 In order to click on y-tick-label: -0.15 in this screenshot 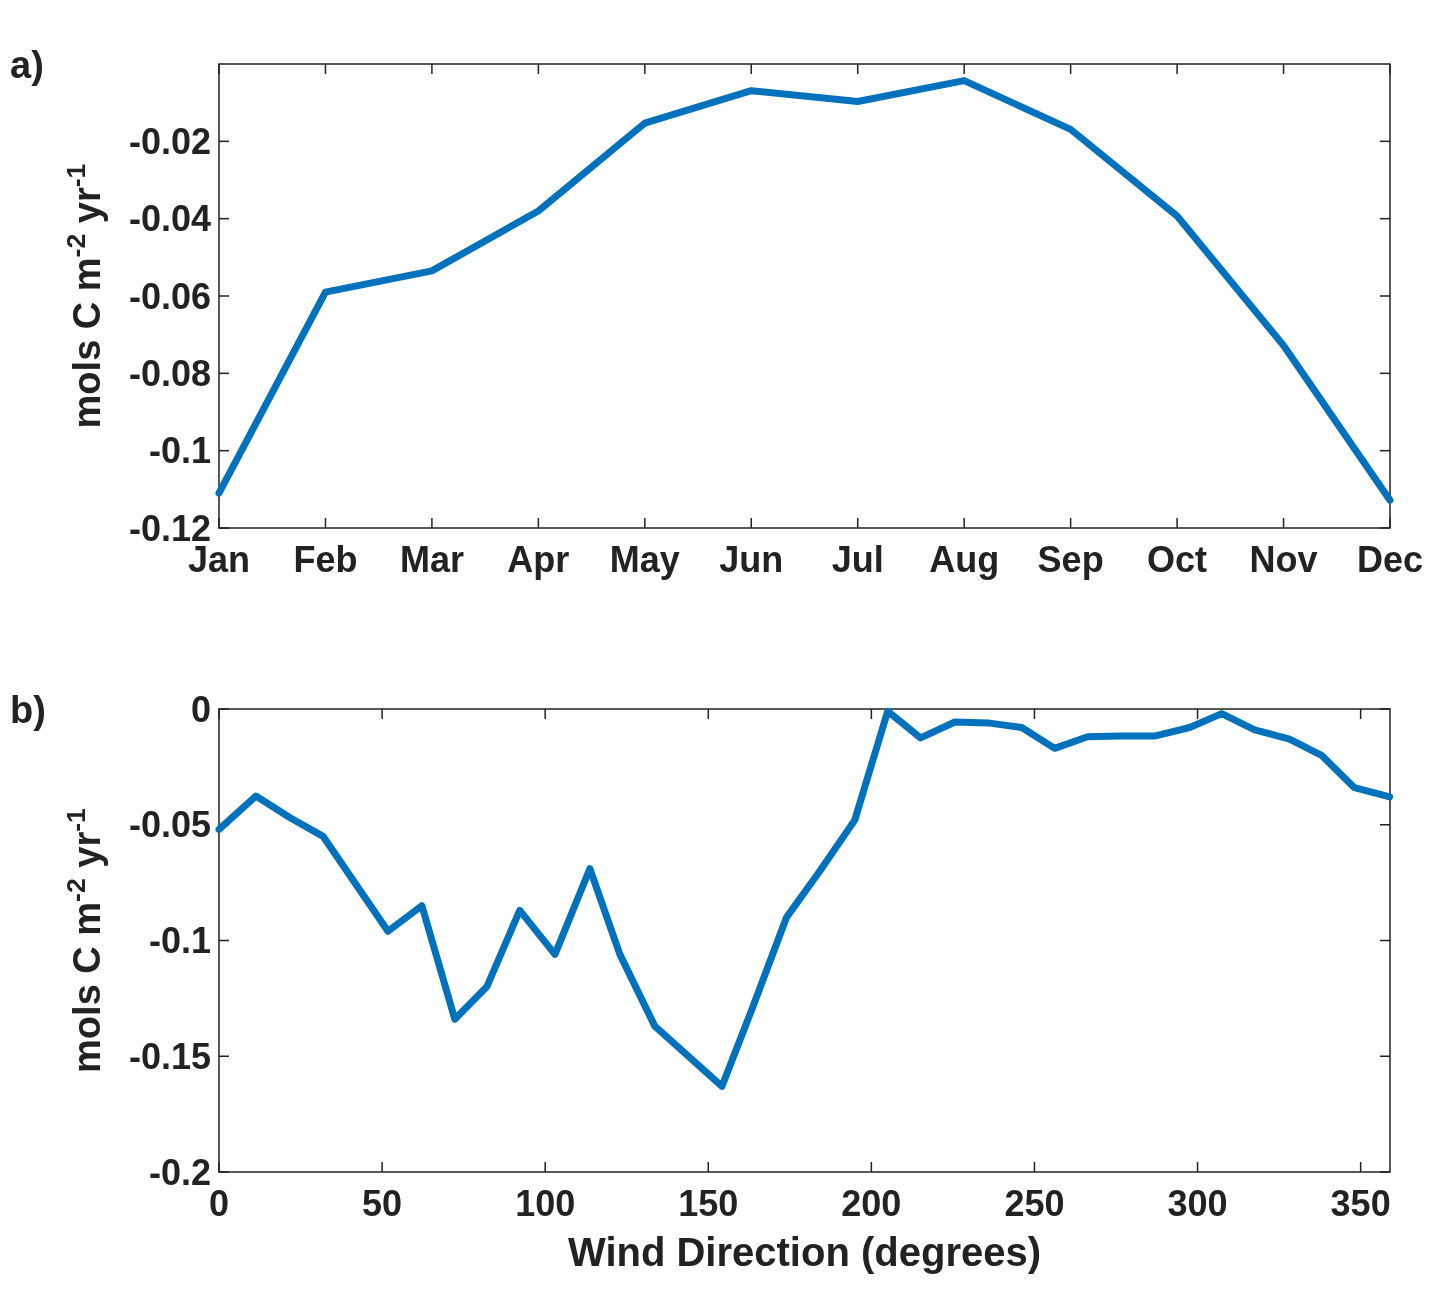, I will do `click(169, 1056)`.